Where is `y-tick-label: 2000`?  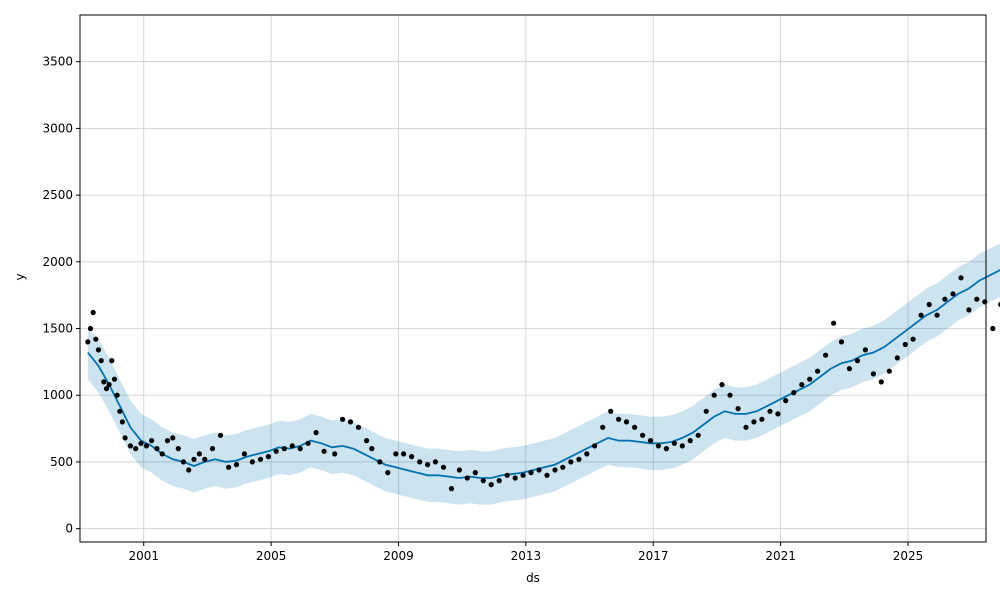 y-tick-label: 2000 is located at coordinates (57, 262).